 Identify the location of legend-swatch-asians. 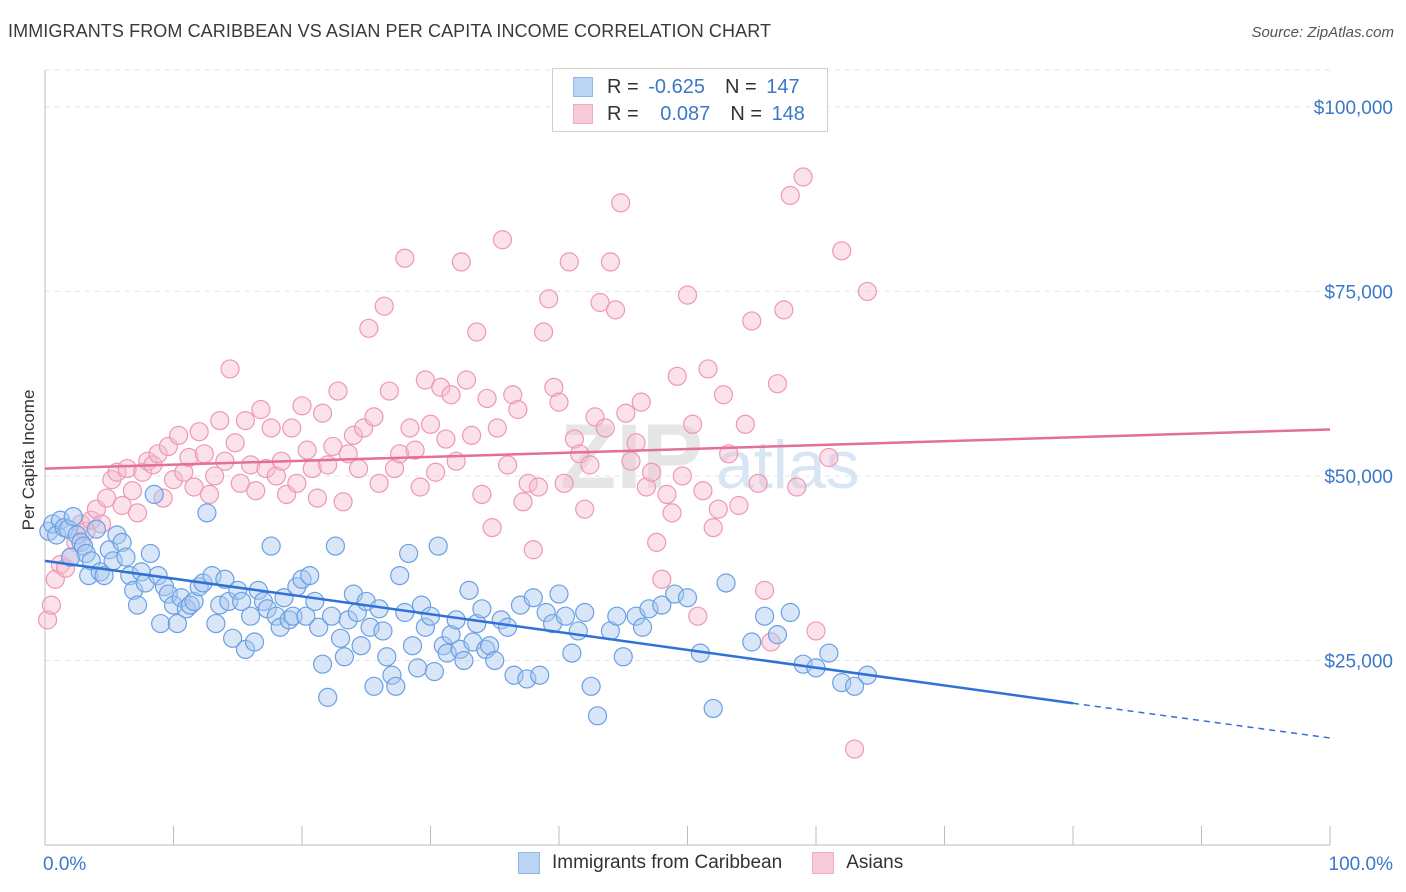
(823, 863).